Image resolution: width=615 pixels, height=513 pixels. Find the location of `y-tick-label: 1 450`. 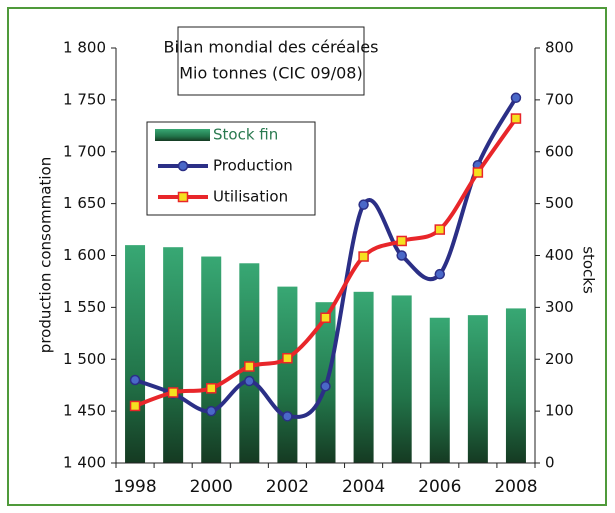

y-tick-label: 1 450 is located at coordinates (84, 411).